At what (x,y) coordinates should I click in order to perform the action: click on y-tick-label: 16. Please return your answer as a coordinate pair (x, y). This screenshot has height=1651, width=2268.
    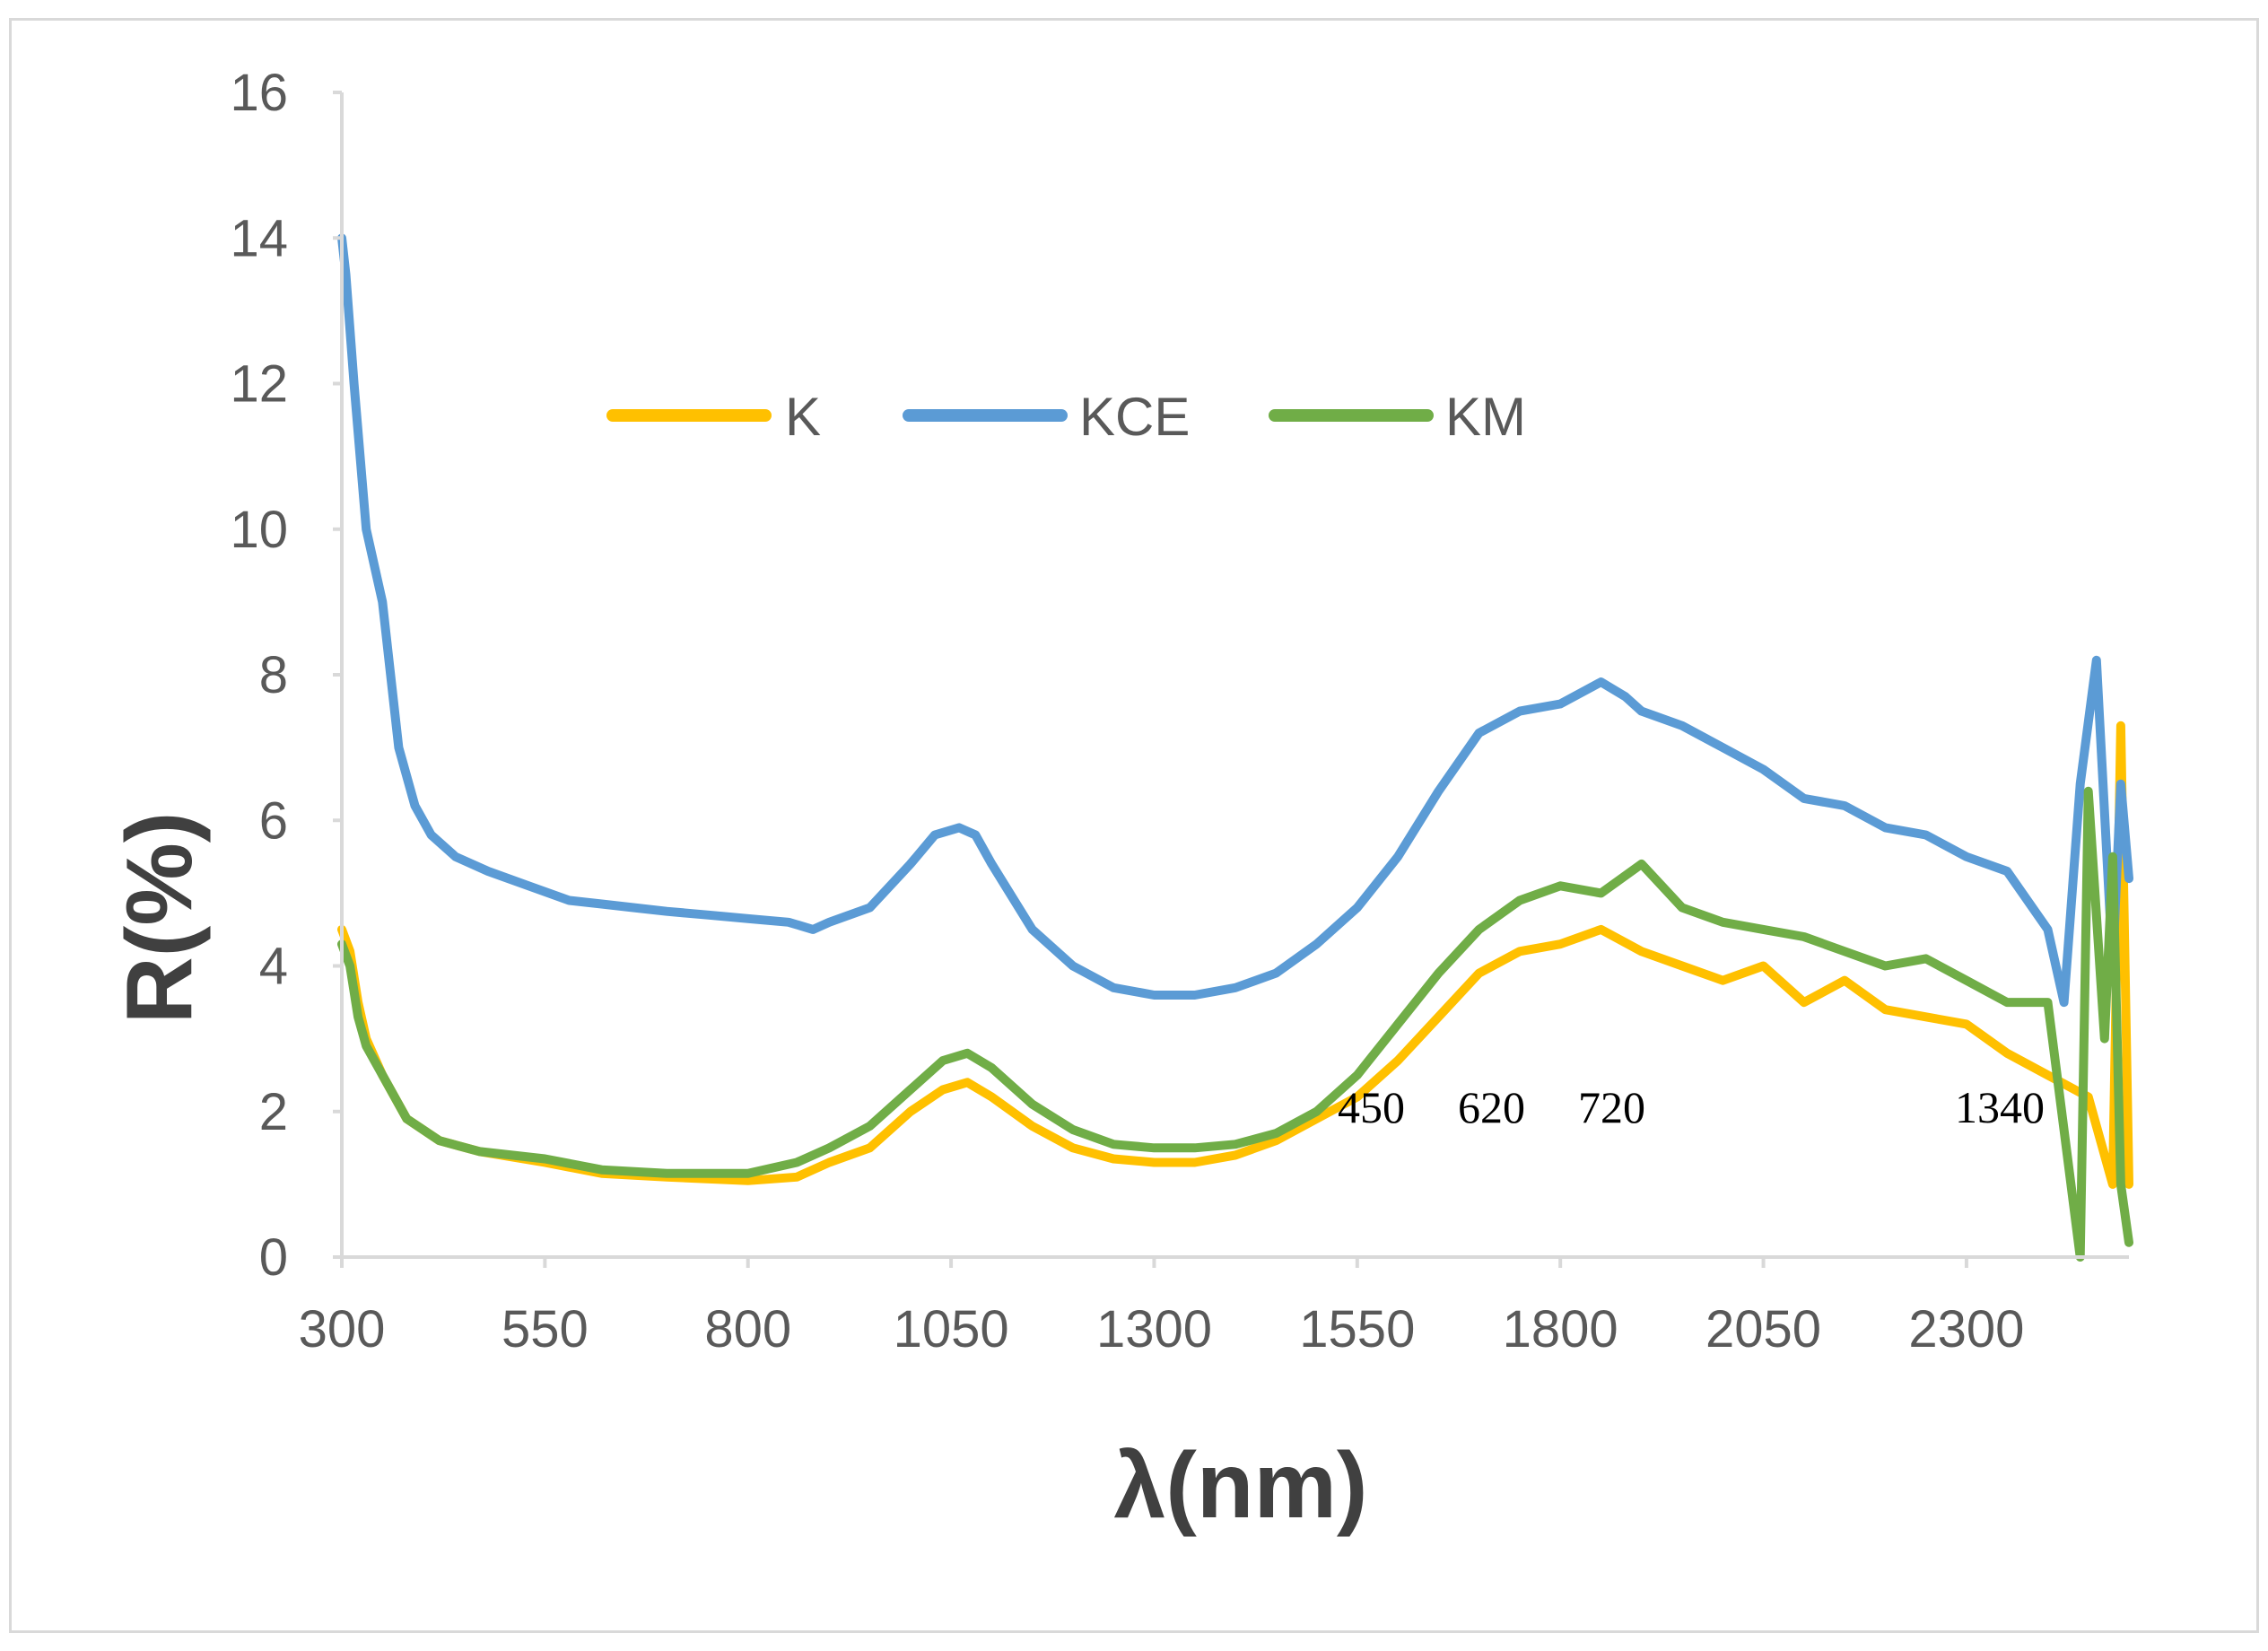
    Looking at the image, I should click on (259, 93).